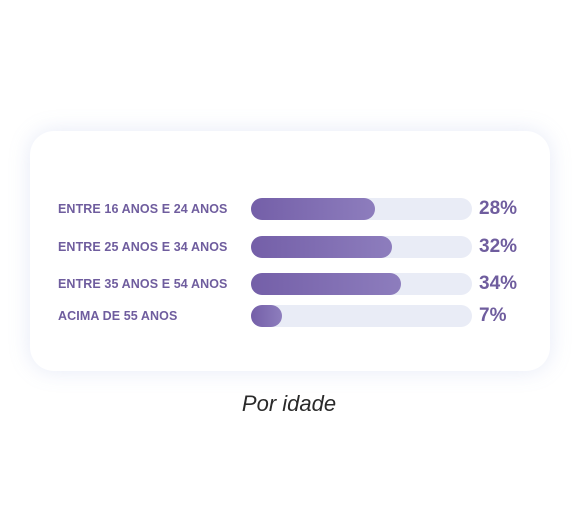 This screenshot has height=509, width=578. I want to click on bar-row: ENTRE 25 ANOS E 34 ANOS 32%, so click(290, 247).